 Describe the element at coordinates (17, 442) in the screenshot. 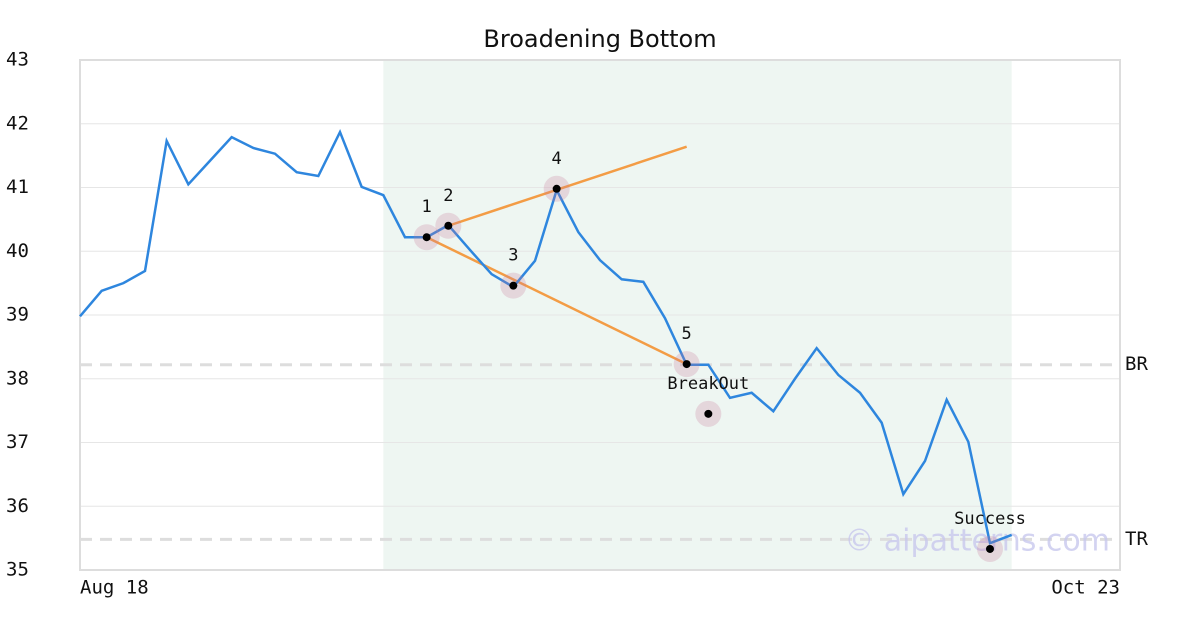

I see `y-tick-label: 37` at that location.